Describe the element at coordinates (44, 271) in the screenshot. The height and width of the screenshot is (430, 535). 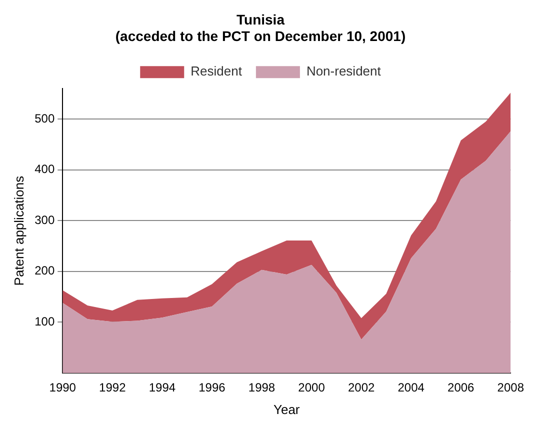
I see `y-tick-label: 200` at that location.